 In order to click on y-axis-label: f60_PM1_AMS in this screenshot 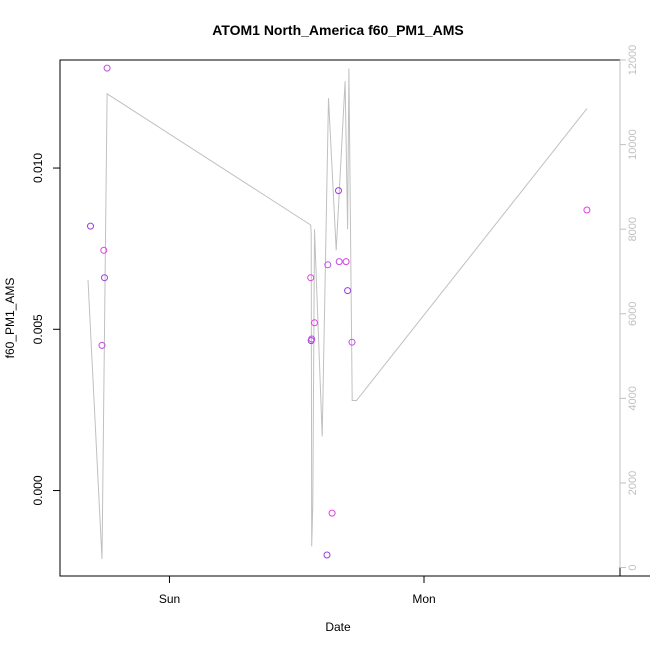, I will do `click(10, 318)`.